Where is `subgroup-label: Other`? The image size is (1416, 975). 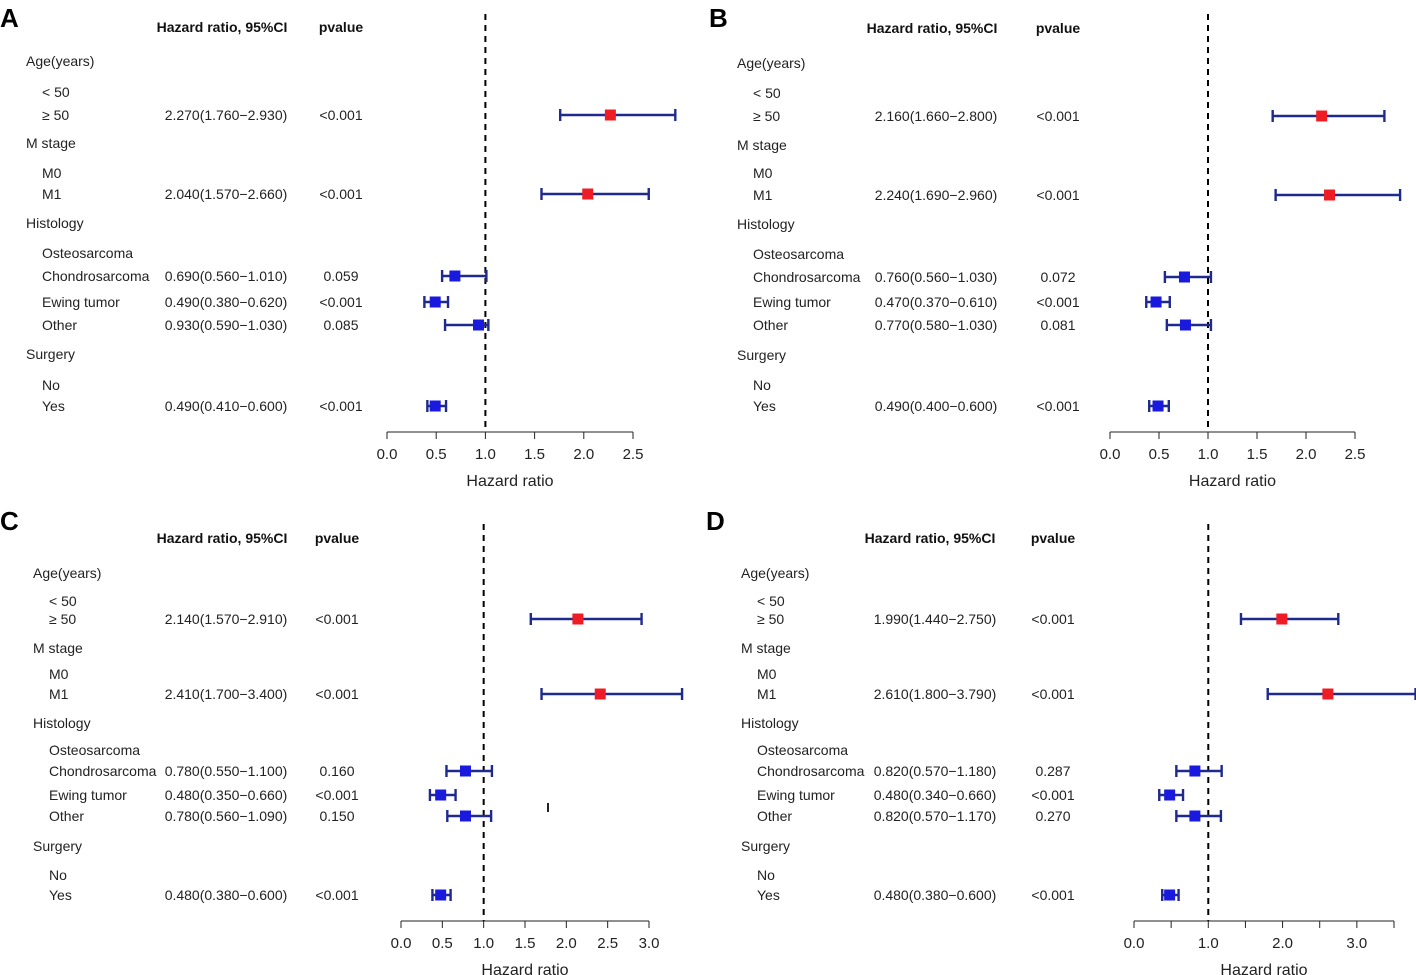 subgroup-label: Other is located at coordinates (66, 816).